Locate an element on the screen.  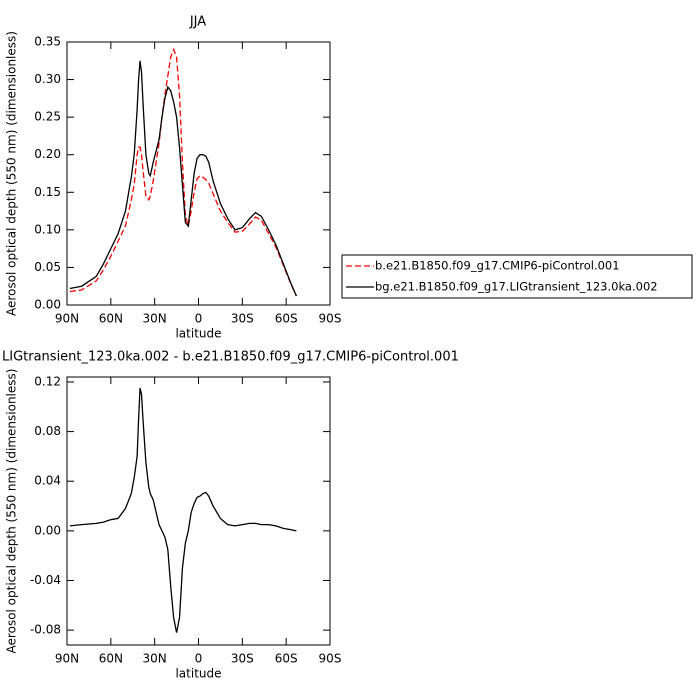
y-tick-label: 0.04 is located at coordinates (47, 481).